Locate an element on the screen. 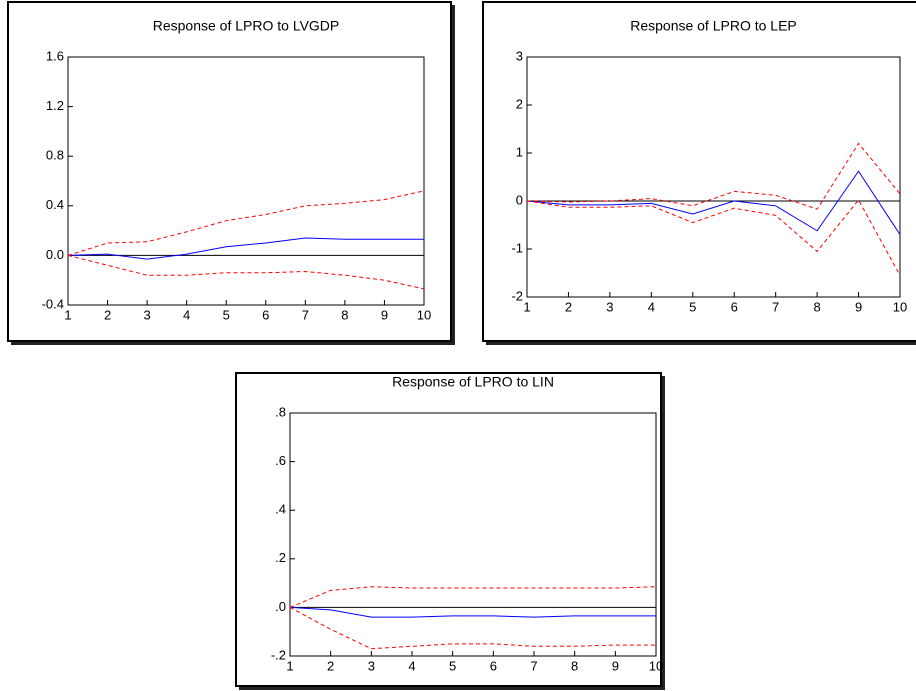 This screenshot has height=691, width=916. y-tick-label: 0.4 is located at coordinates (55, 204).